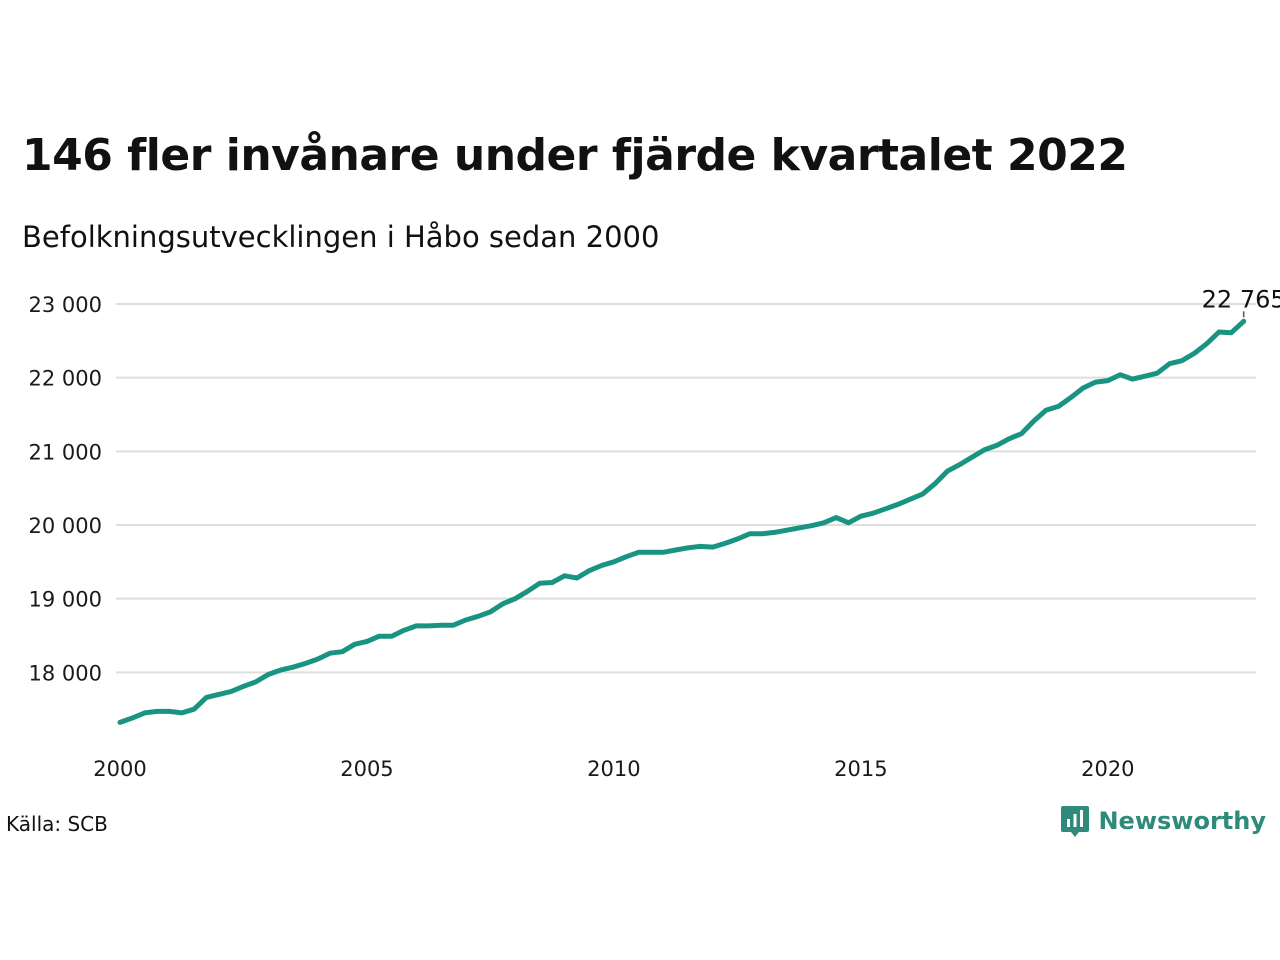  I want to click on x-tick-label: 2005, so click(366, 769).